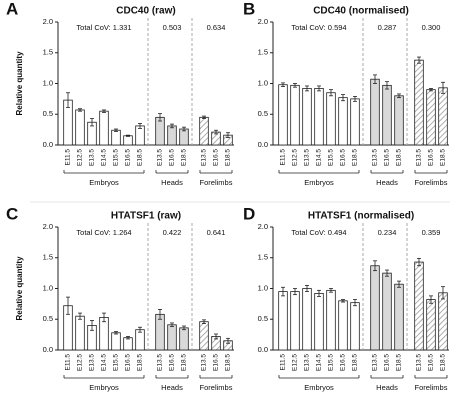 This screenshot has width=474, height=408. I want to click on cov-label: 0.359, so click(431, 232).